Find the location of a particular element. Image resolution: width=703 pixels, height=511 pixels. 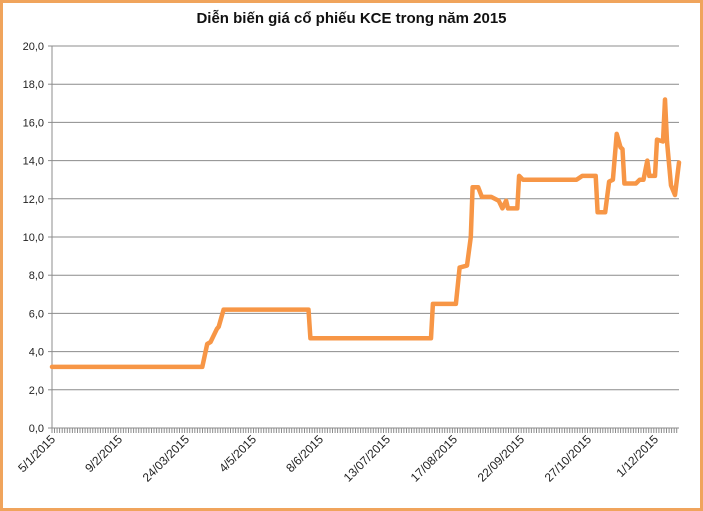

y-tick-label: 18,0 is located at coordinates (33, 85).